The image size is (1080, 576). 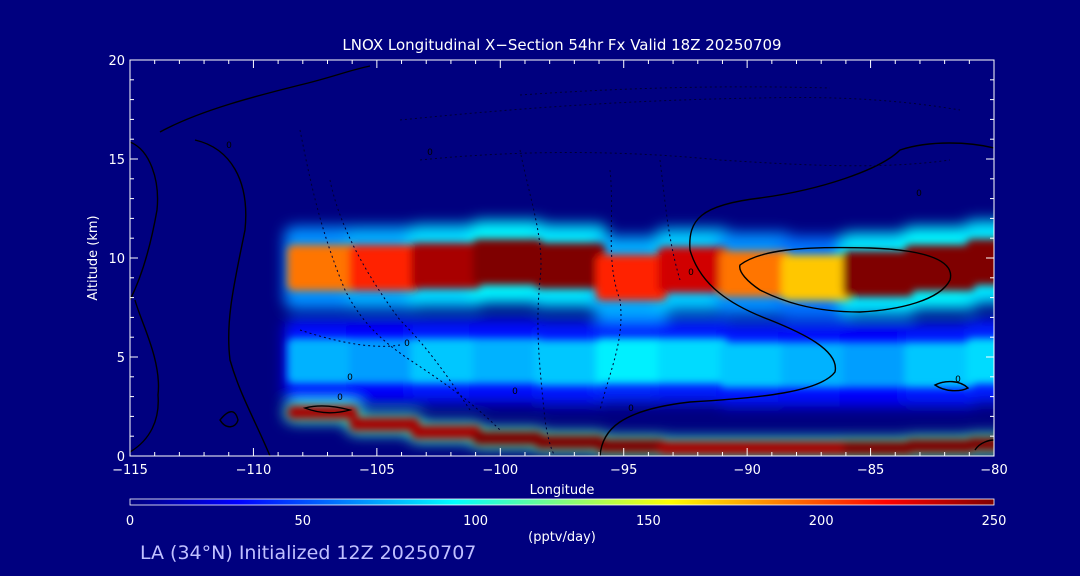 I want to click on colorbar-frame, so click(x=562, y=502).